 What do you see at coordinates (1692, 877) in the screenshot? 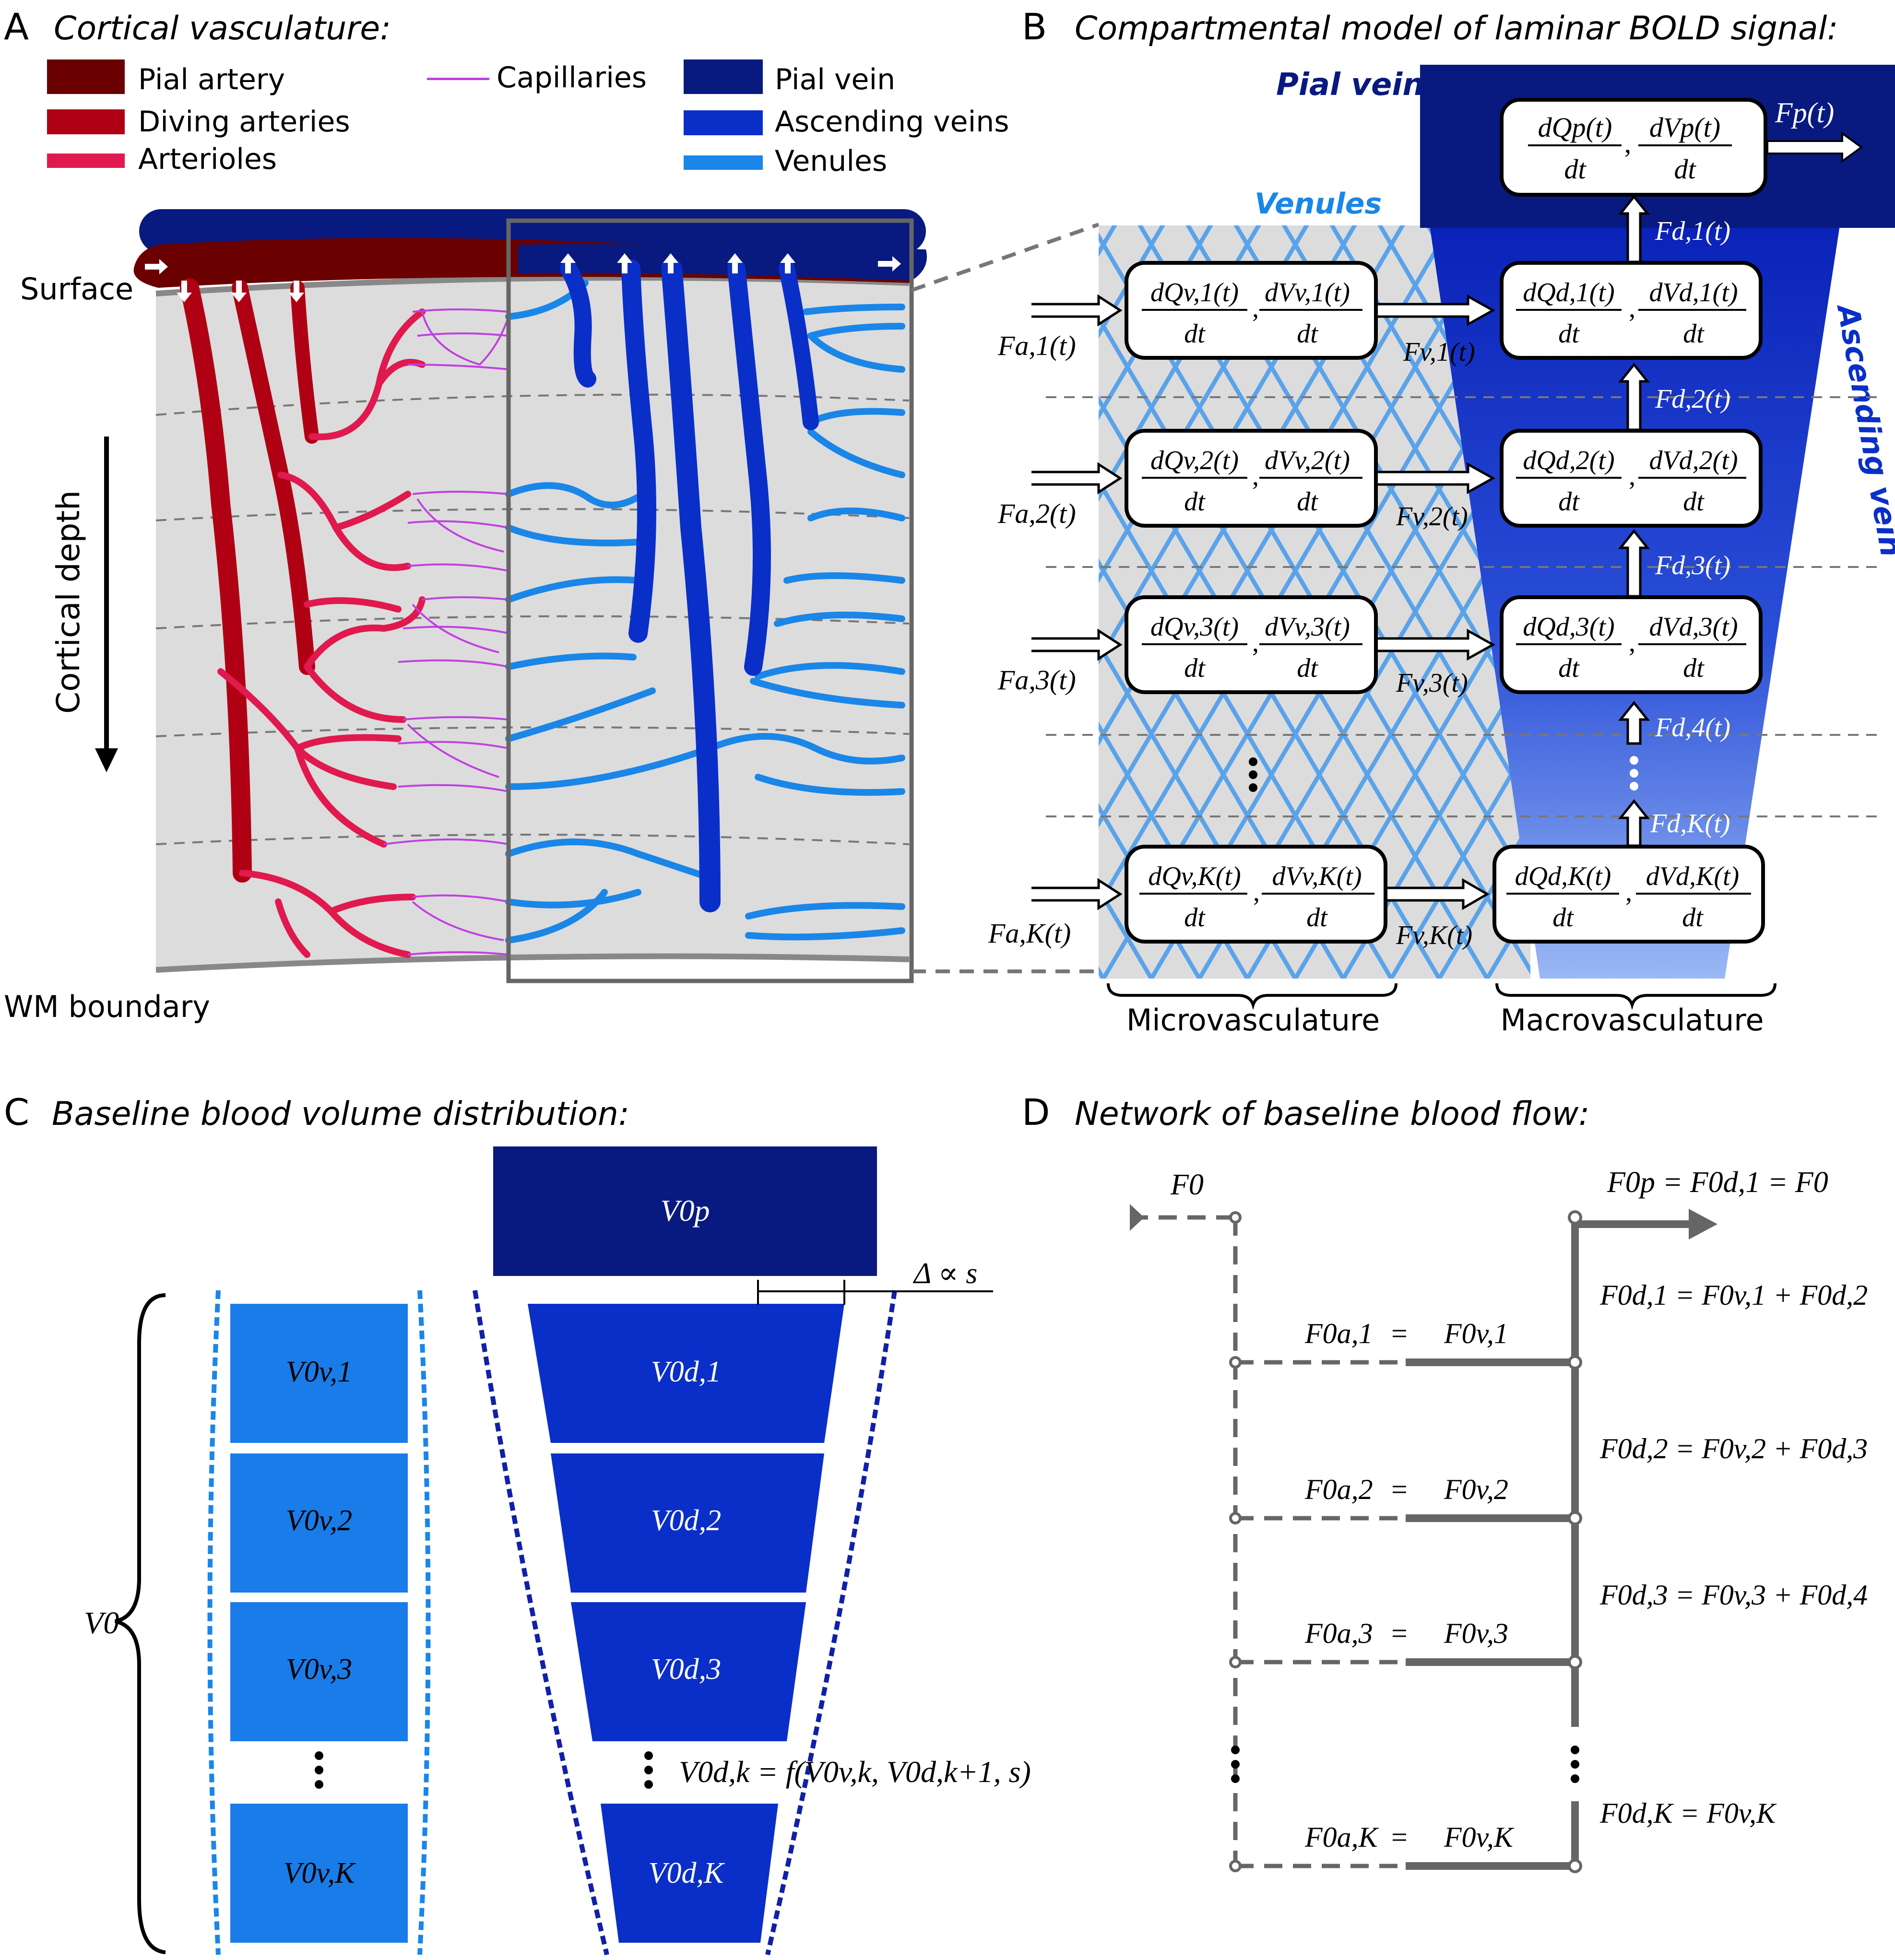
I see `ascending-box-k-num2: dVd,K(t)` at bounding box center [1692, 877].